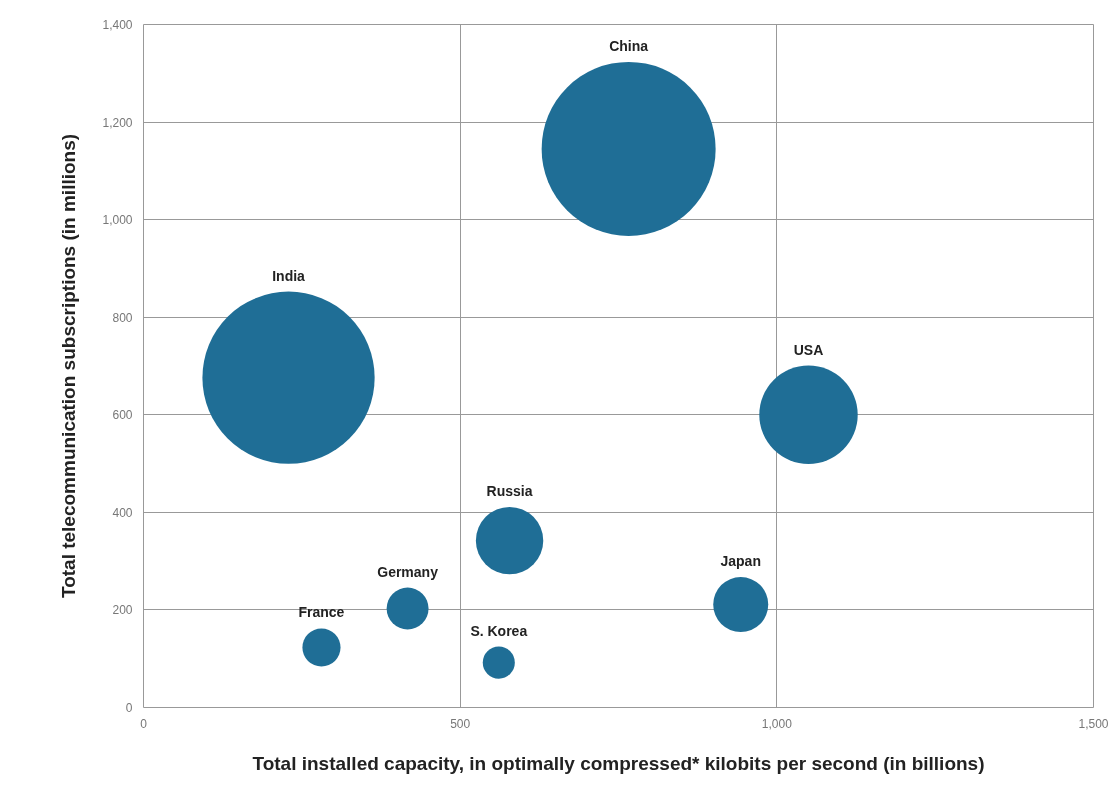 This screenshot has height=793, width=1119. What do you see at coordinates (129, 708) in the screenshot?
I see `y-tick-label: 0` at bounding box center [129, 708].